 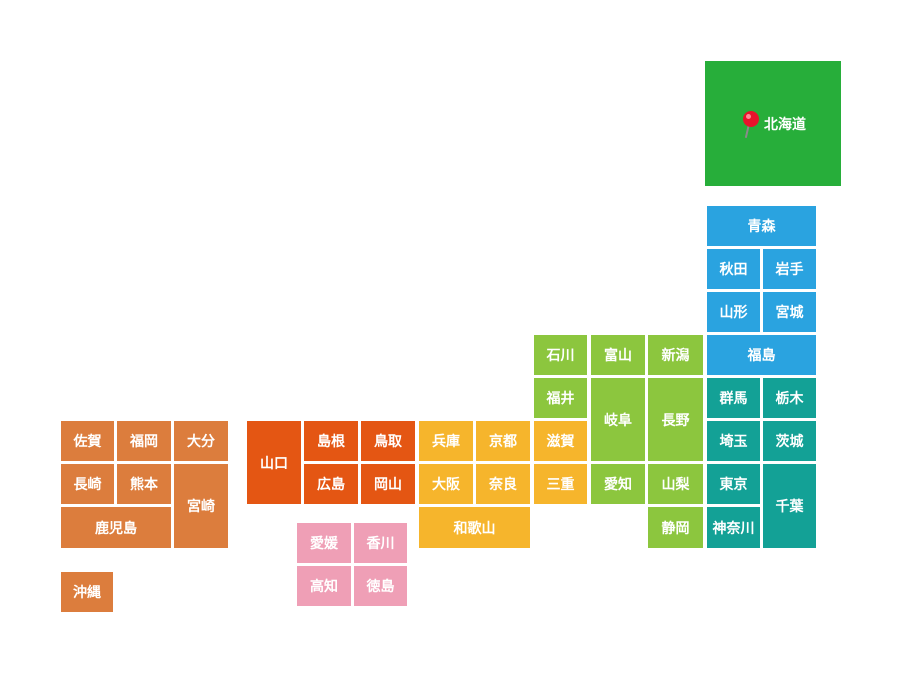 I want to click on prefecture-label: 滋賀, so click(x=560, y=442).